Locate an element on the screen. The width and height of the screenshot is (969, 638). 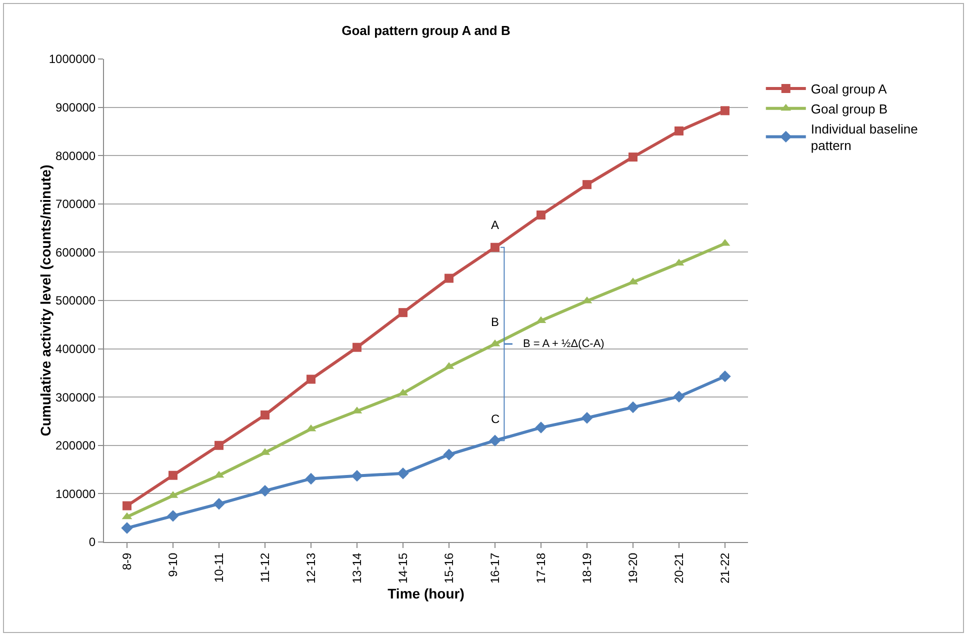
x-tick-label: 18-19 is located at coordinates (587, 568).